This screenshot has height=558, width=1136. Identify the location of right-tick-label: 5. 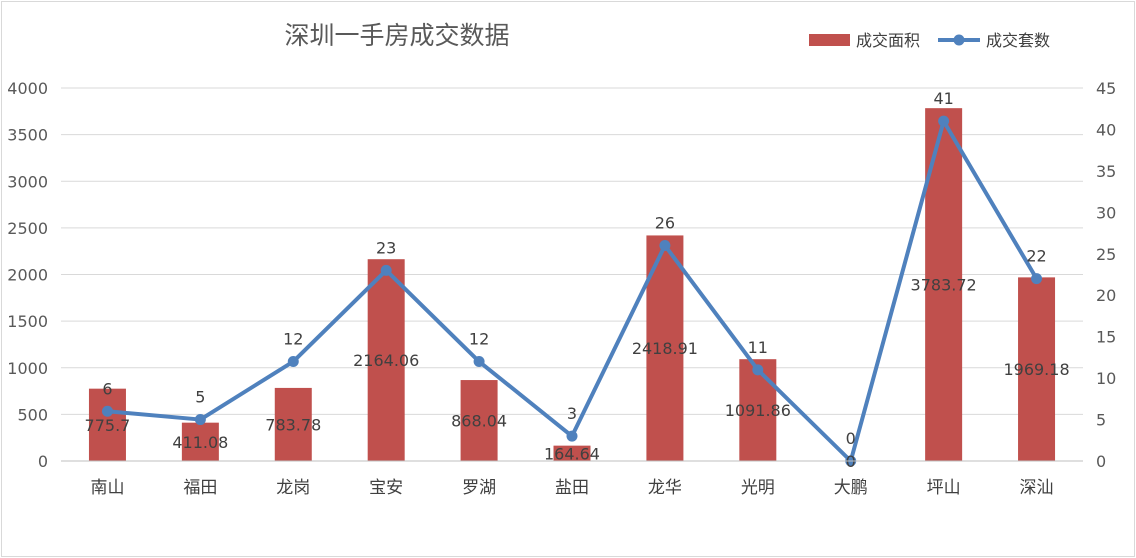
(1101, 420).